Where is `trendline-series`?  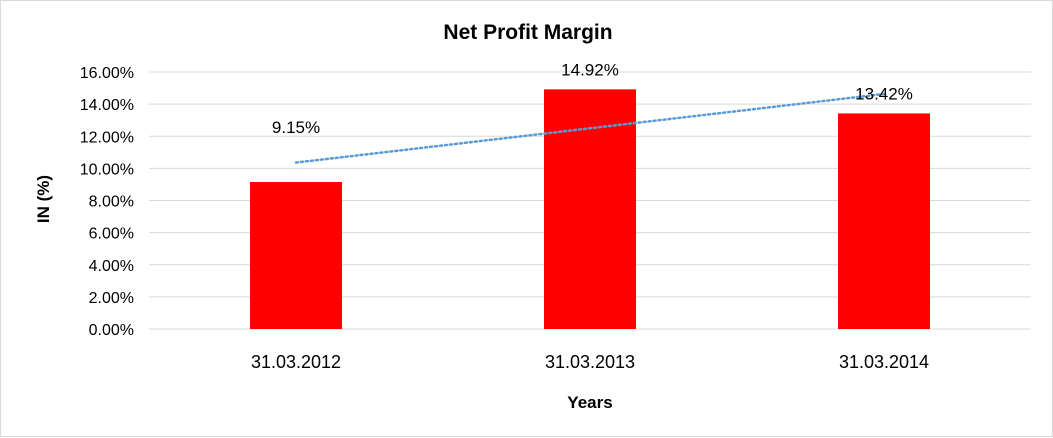
trendline-series is located at coordinates (590, 128).